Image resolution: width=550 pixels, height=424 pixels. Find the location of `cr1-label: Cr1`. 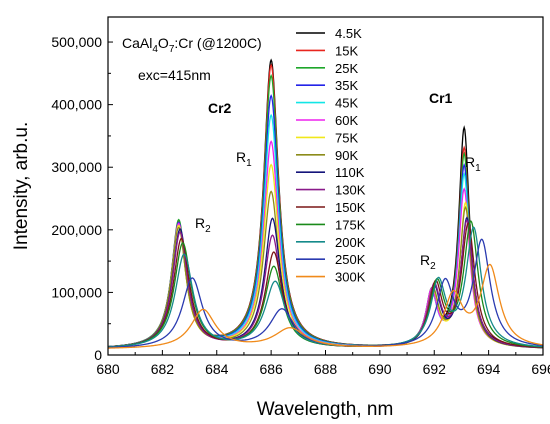

cr1-label: Cr1 is located at coordinates (441, 98).